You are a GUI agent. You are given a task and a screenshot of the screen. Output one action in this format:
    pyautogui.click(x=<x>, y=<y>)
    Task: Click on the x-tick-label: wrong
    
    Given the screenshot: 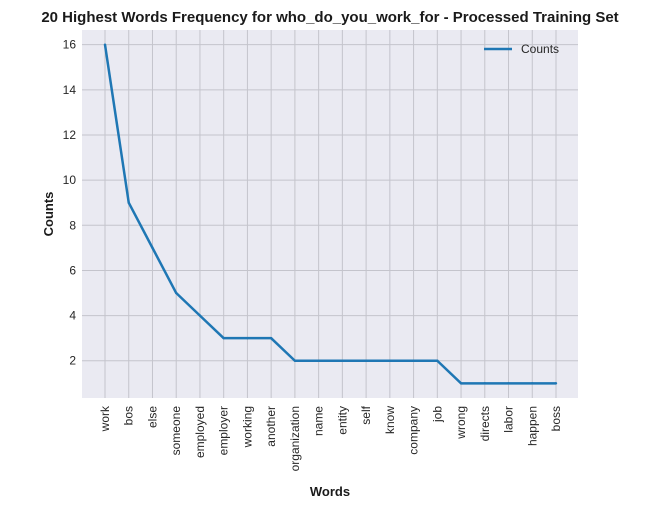 What is the action you would take?
    pyautogui.click(x=461, y=423)
    